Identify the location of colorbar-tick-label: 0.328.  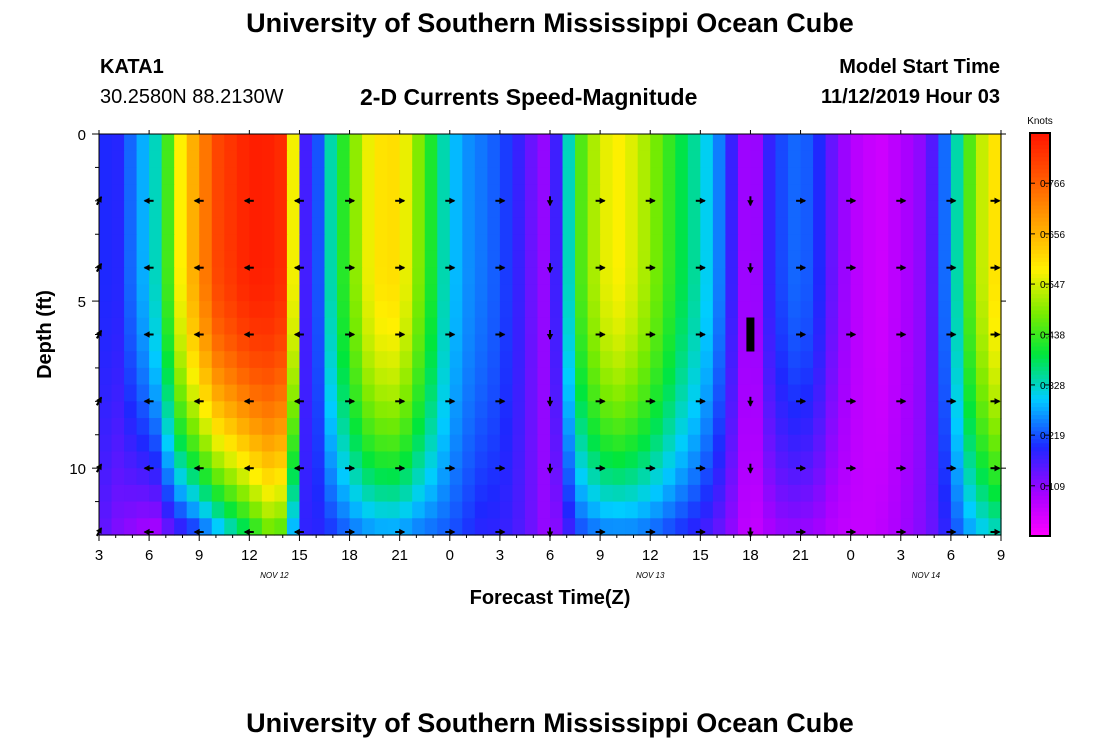
(1052, 386).